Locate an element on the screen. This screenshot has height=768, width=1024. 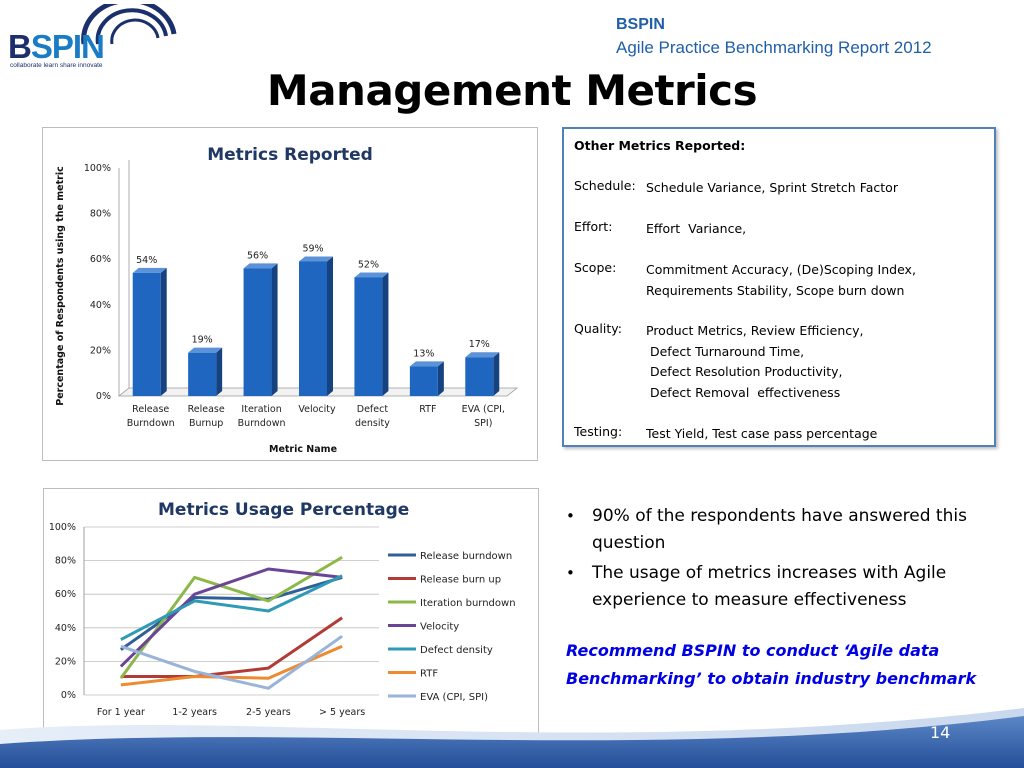
logo-arcs-icon is located at coordinates (129, 24).